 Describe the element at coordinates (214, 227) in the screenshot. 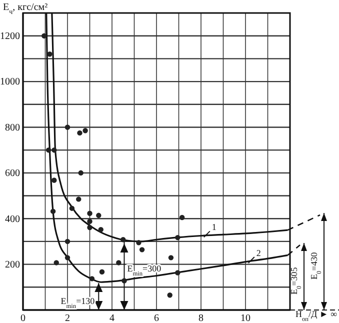

I see `annotation: 1` at that location.